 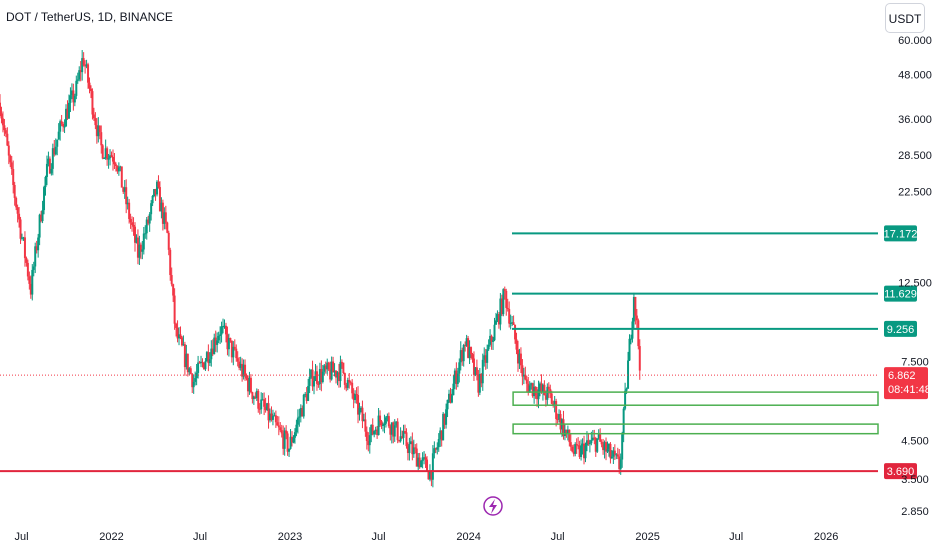 What do you see at coordinates (647, 537) in the screenshot?
I see `time-tick-label: 2025` at bounding box center [647, 537].